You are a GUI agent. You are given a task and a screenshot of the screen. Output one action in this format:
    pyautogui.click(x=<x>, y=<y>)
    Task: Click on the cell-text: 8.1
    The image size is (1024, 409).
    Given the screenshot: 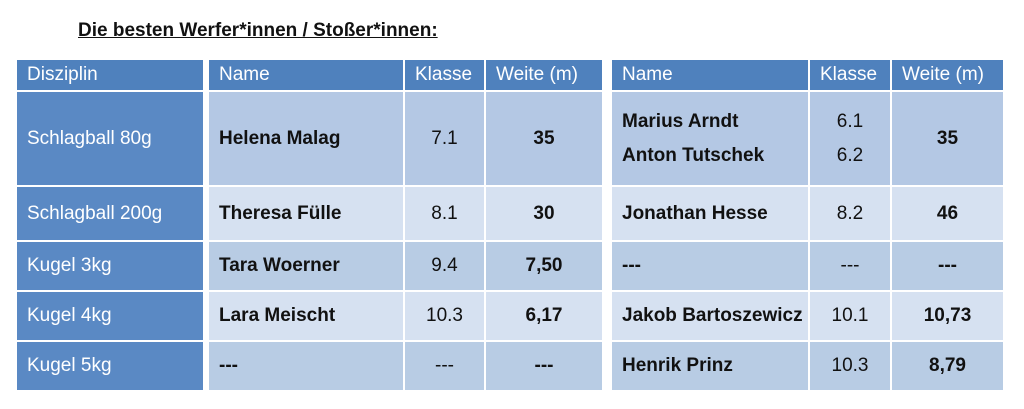 What is the action you would take?
    pyautogui.click(x=444, y=213)
    